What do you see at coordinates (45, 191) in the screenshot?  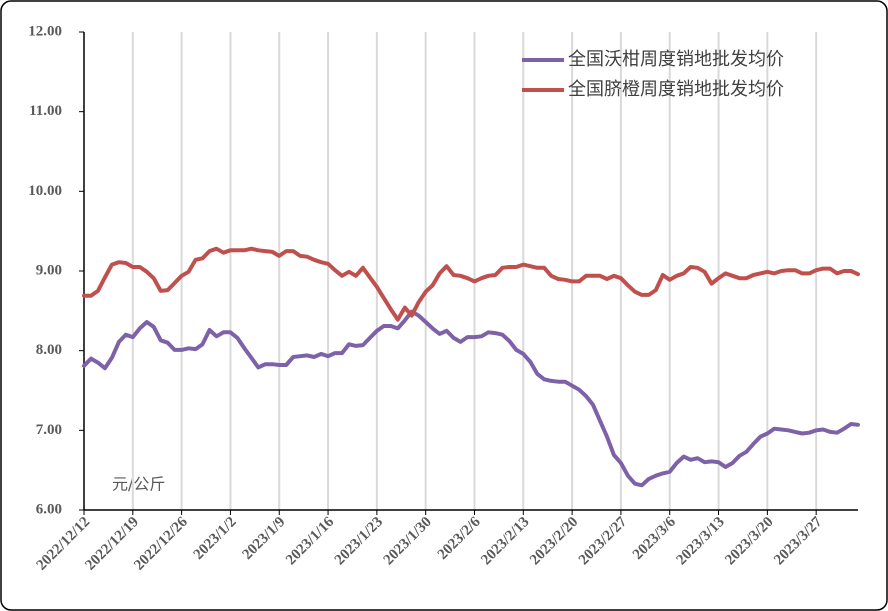 I see `y-tick-label: 10.00` at bounding box center [45, 191].